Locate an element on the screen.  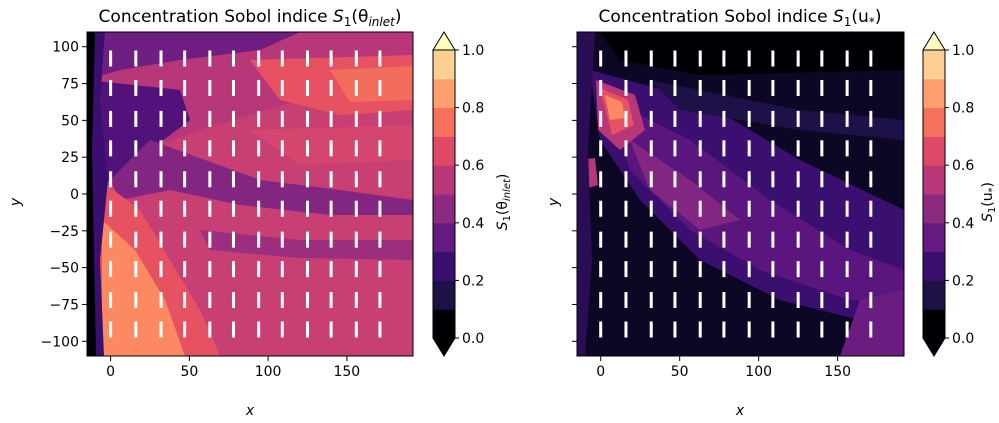
field-band-mid-purple is located at coordinates (261, 177).